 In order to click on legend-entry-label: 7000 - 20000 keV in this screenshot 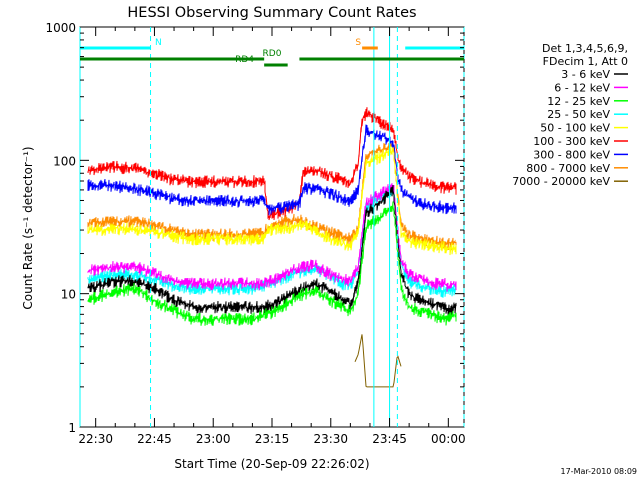, I will do `click(561, 181)`.